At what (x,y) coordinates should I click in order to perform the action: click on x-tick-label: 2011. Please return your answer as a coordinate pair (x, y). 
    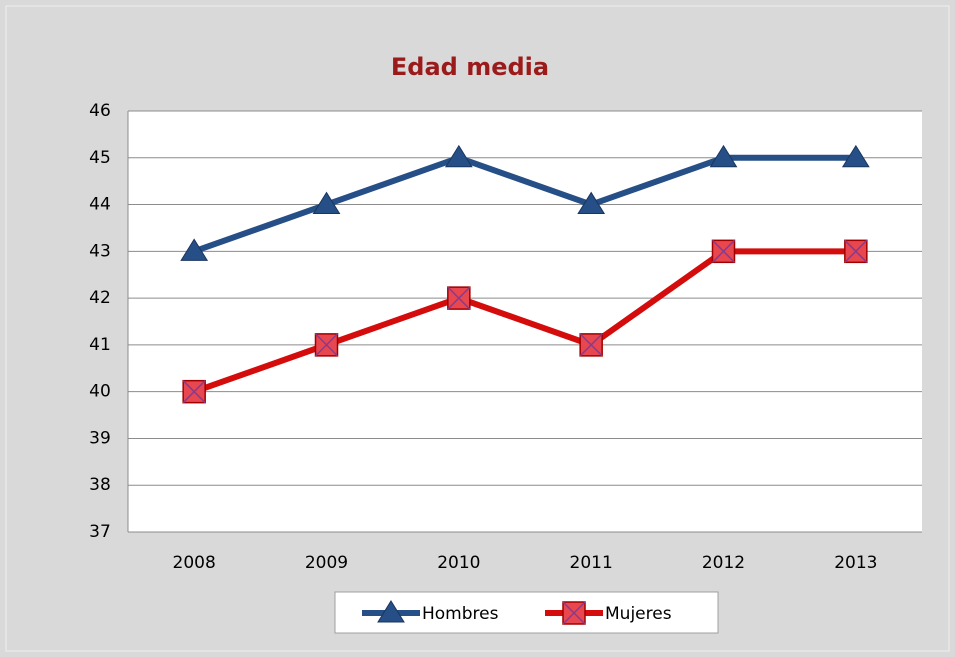
    Looking at the image, I should click on (591, 563).